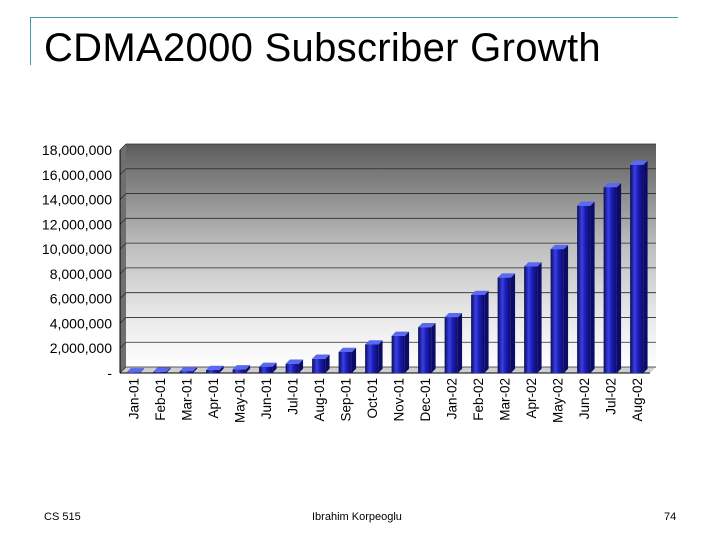  I want to click on footer-page-number: 74, so click(670, 517).